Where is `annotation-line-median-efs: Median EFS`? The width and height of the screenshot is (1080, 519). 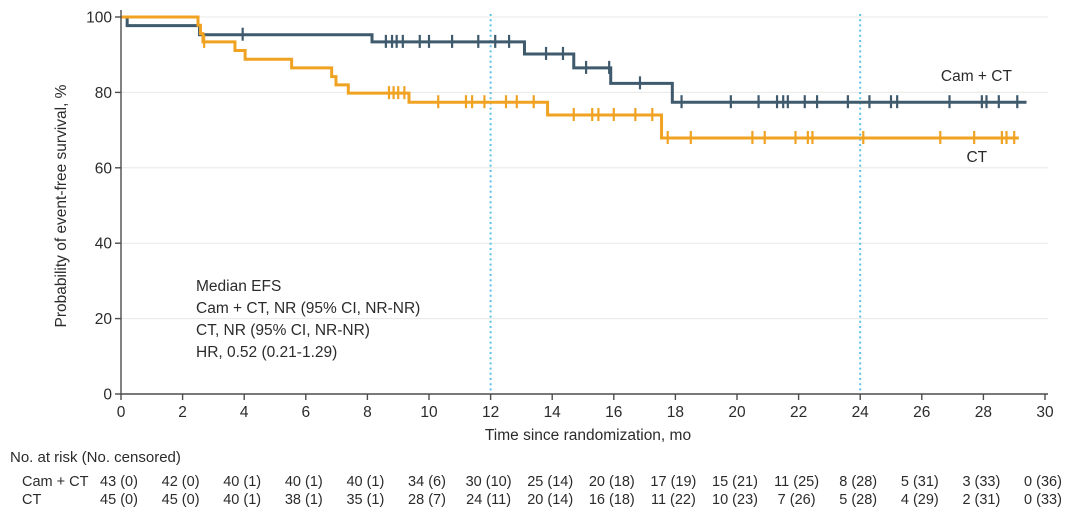 annotation-line-median-efs: Median EFS is located at coordinates (238, 286).